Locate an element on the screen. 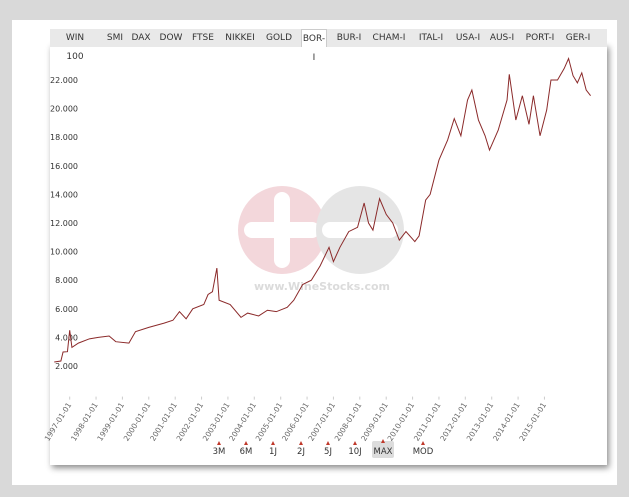  tab: GOLD is located at coordinates (279, 38).